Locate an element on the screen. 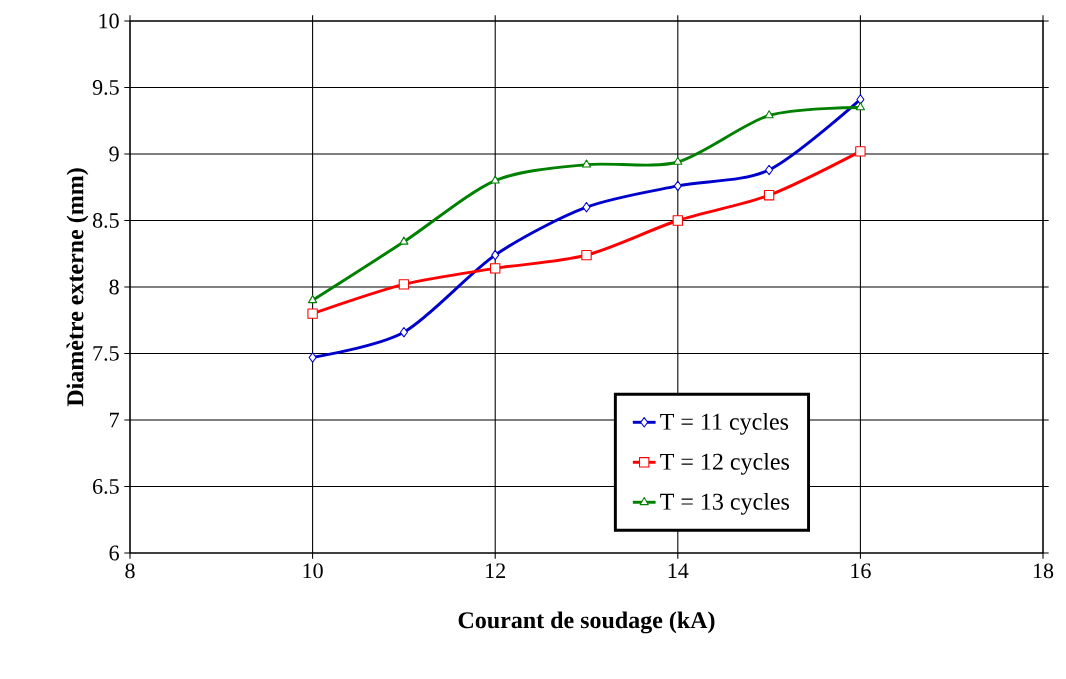 This screenshot has height=679, width=1066. y-tick-label: 9.5 is located at coordinates (105, 87).